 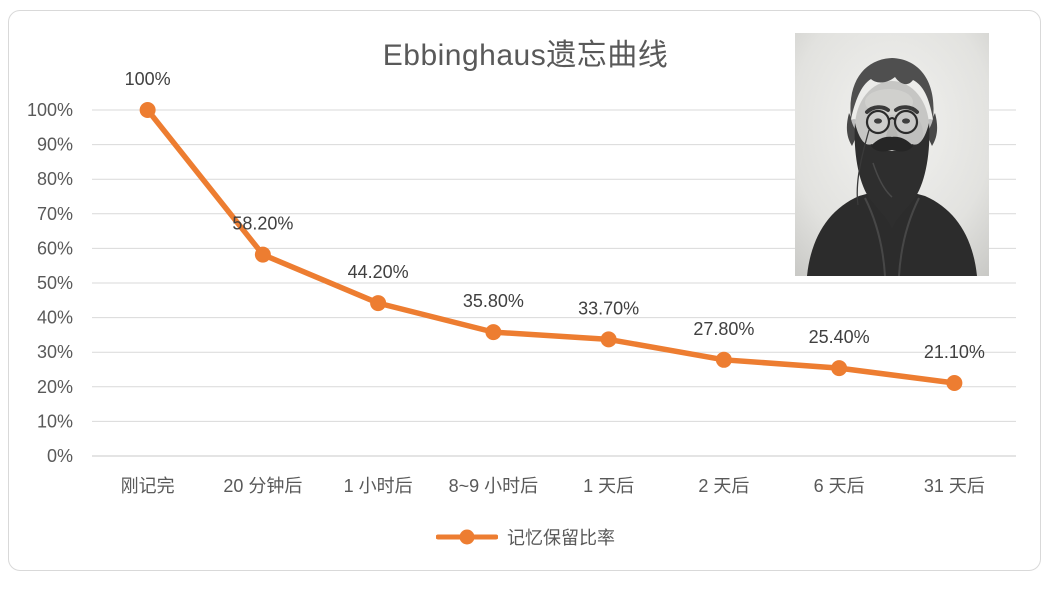 I want to click on portrait-lapel-left, so click(x=875, y=236).